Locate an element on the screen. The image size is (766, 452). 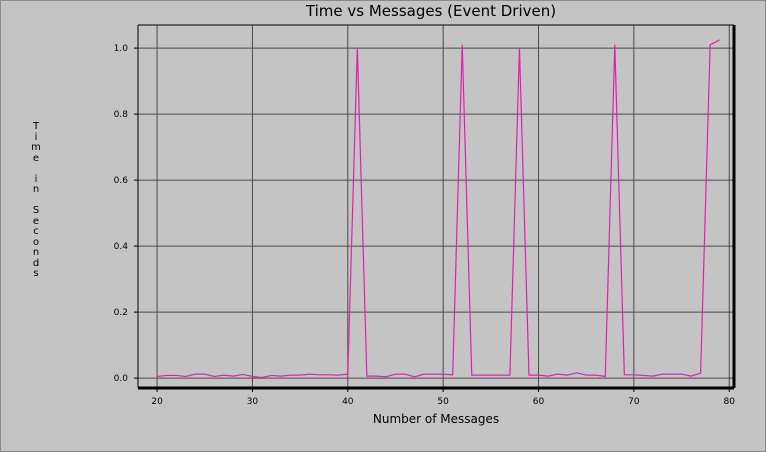
x-axis-label: Number of Messages is located at coordinates (436, 419).